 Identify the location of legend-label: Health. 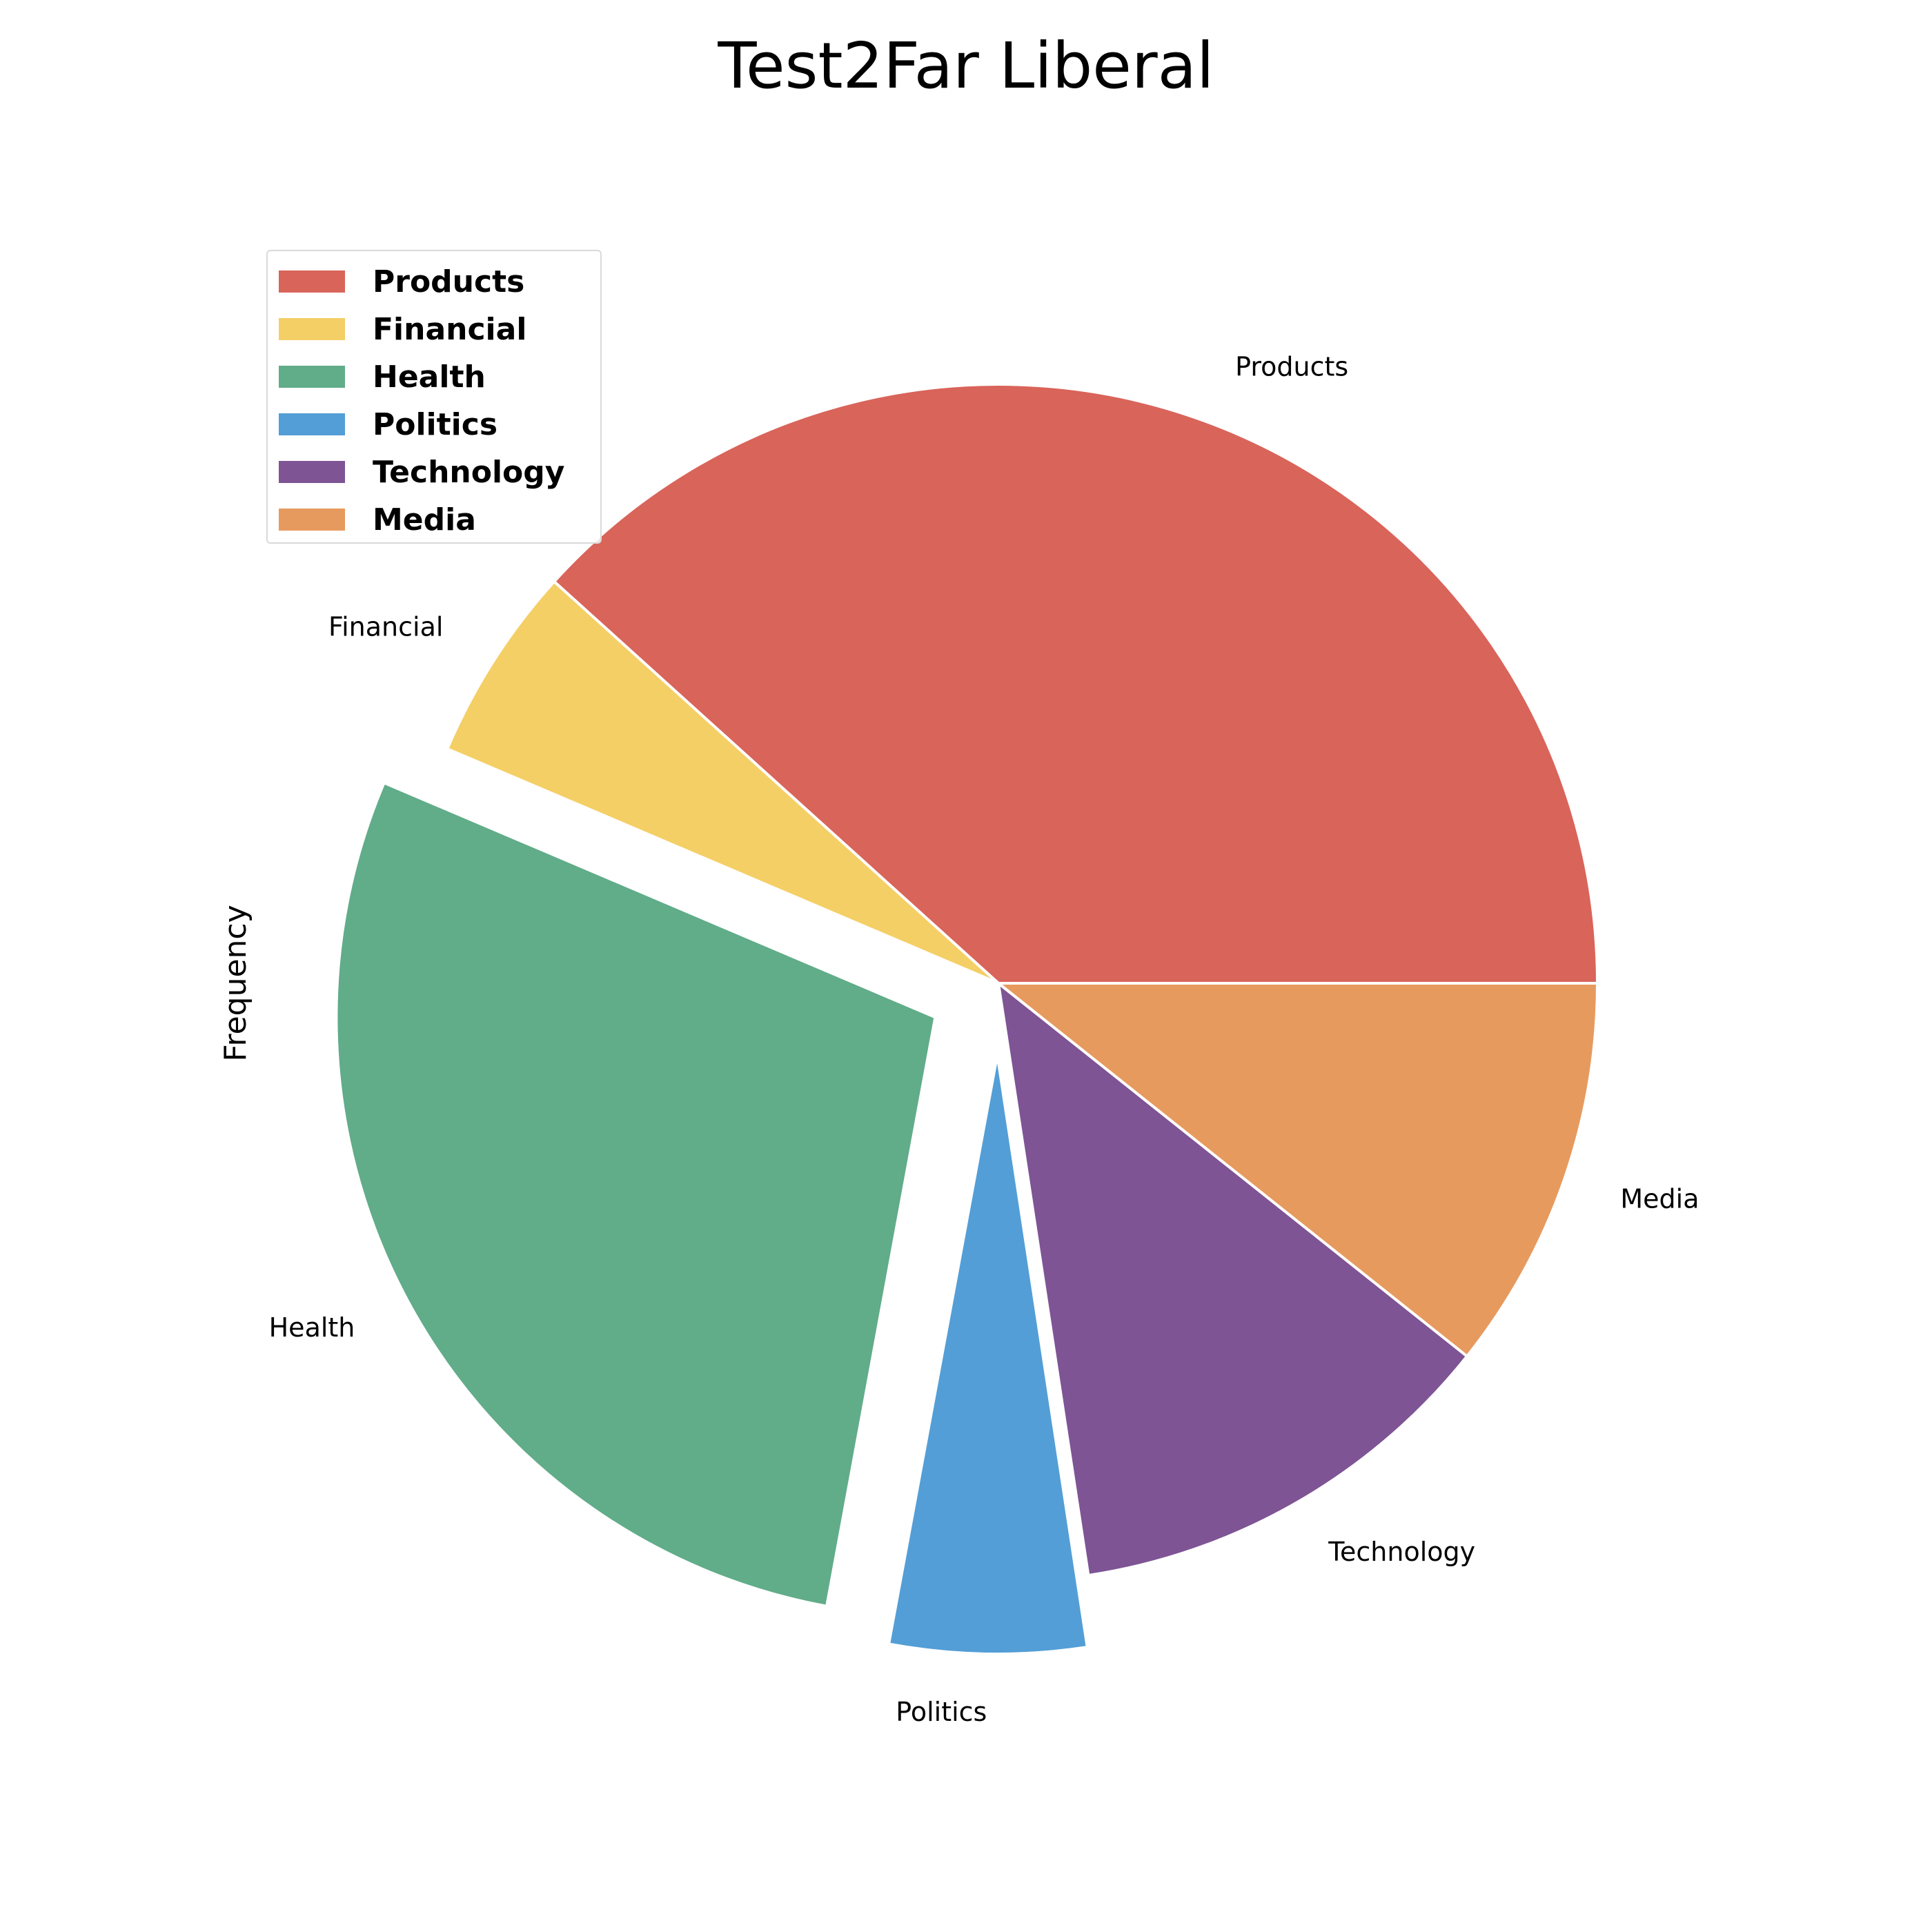
(429, 377).